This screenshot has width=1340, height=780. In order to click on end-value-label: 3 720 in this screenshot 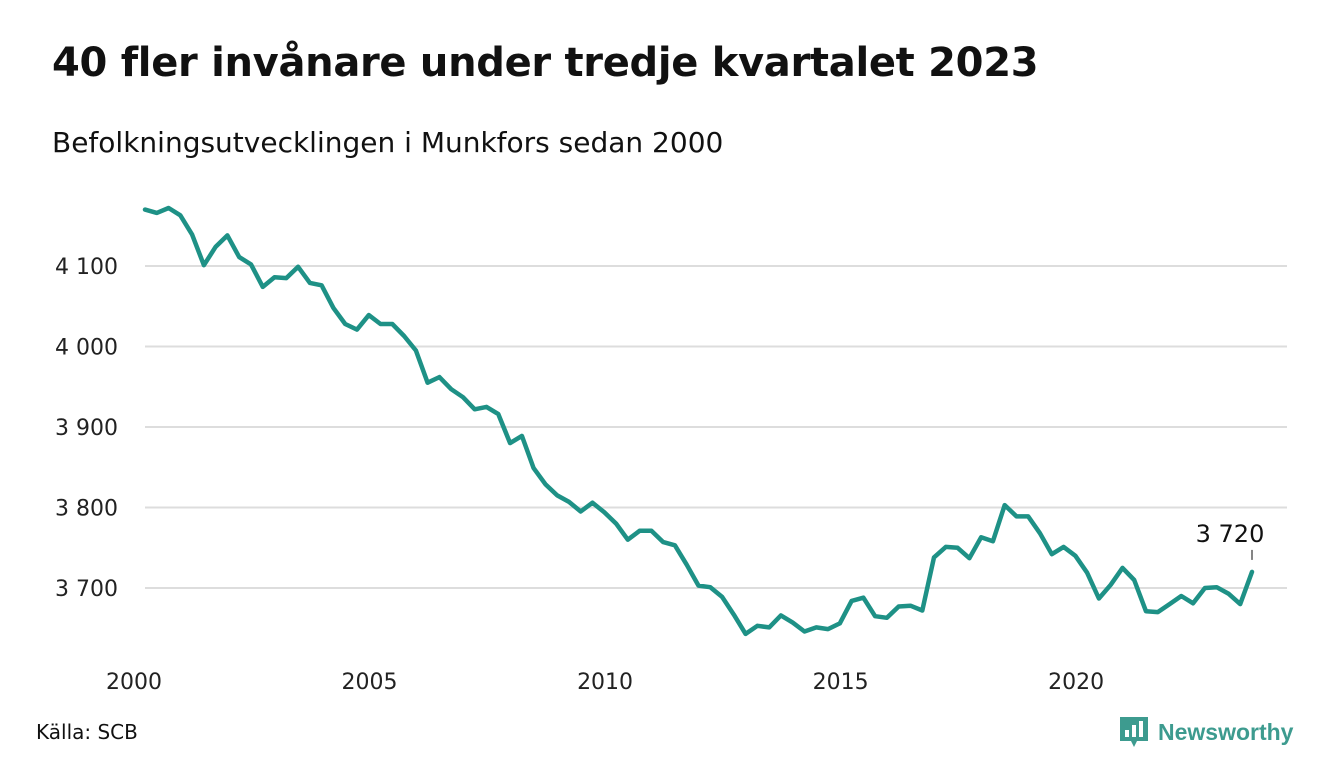, I will do `click(1230, 534)`.